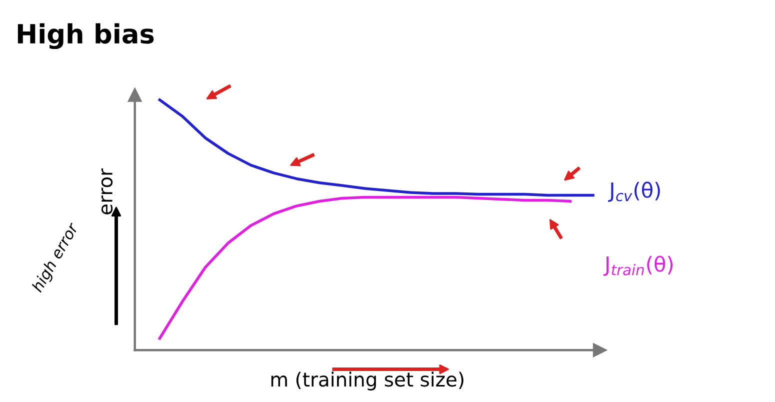 The width and height of the screenshot is (775, 402). What do you see at coordinates (86, 36) in the screenshot?
I see `chart-title: High bias` at bounding box center [86, 36].